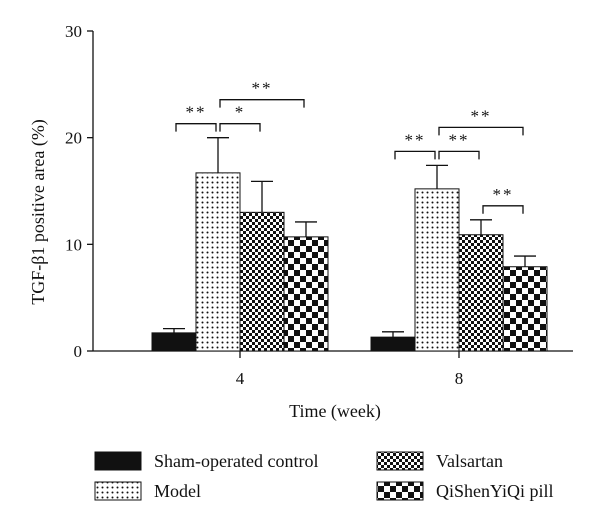  Describe the element at coordinates (38, 212) in the screenshot. I see `y-axis-title: TGF-β1 positive area (%)` at that location.